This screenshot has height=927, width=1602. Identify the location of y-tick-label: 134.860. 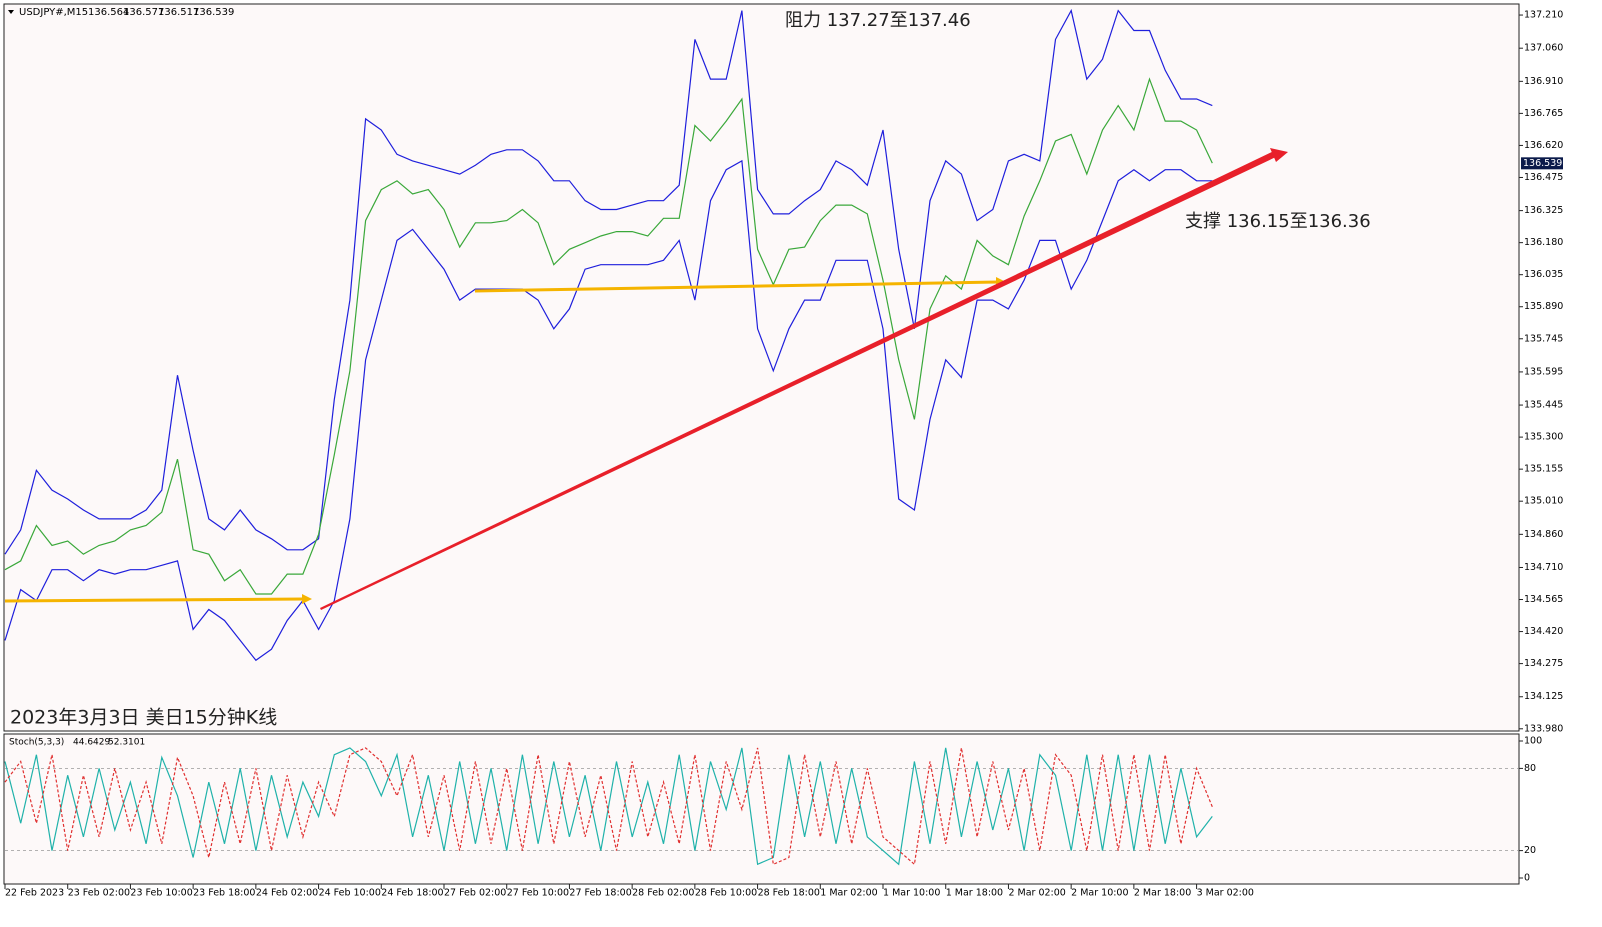
(1543, 534).